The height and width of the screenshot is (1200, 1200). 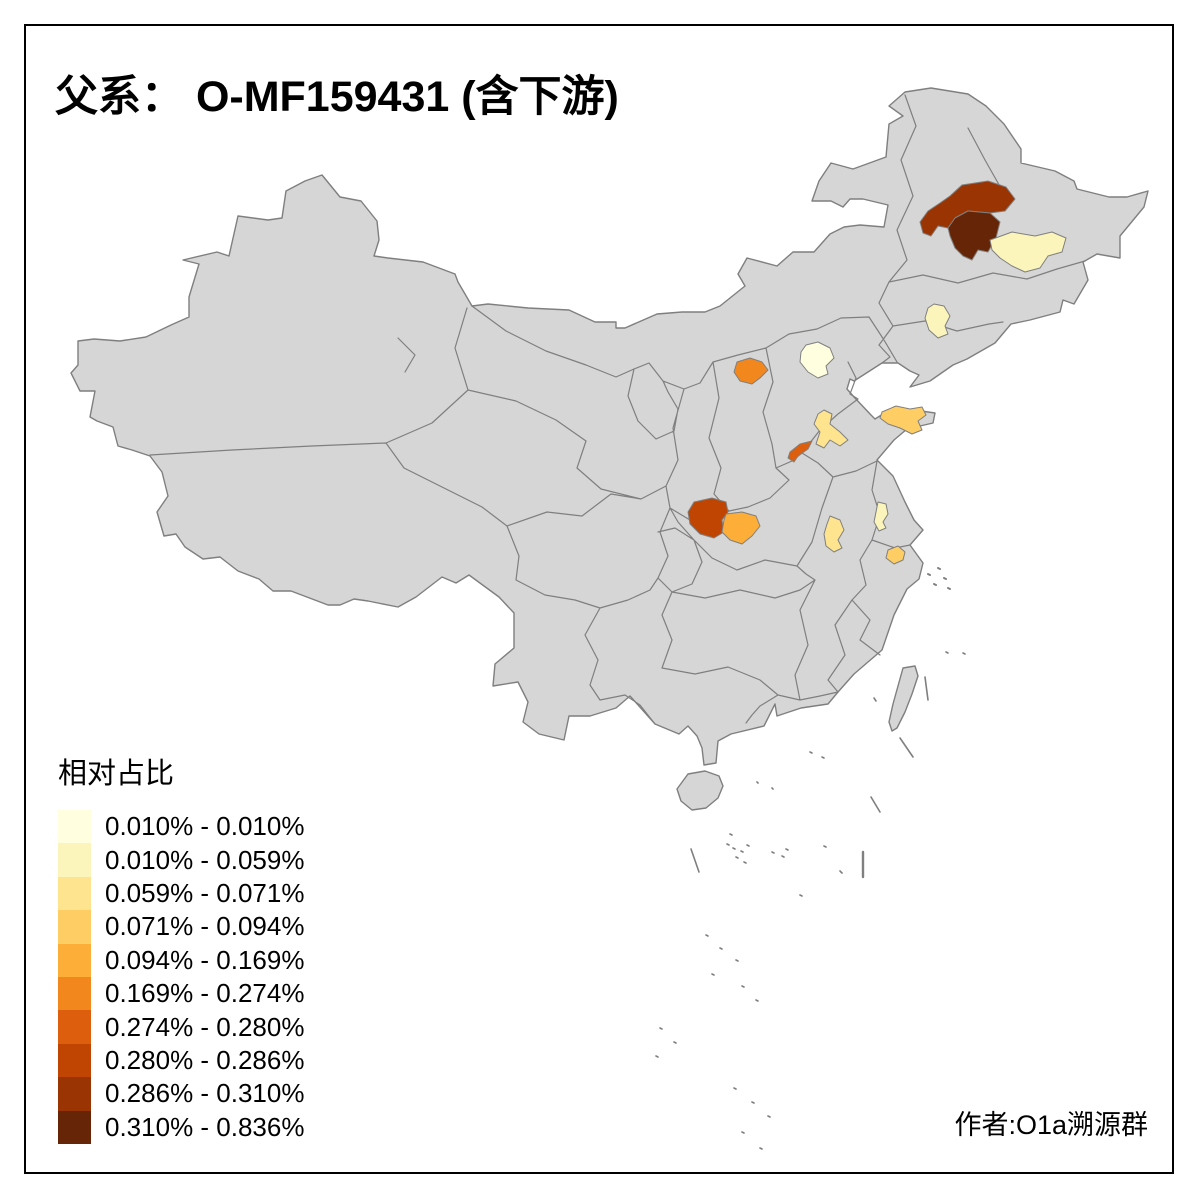 What do you see at coordinates (700, 790) in the screenshot?
I see `hainan-island` at bounding box center [700, 790].